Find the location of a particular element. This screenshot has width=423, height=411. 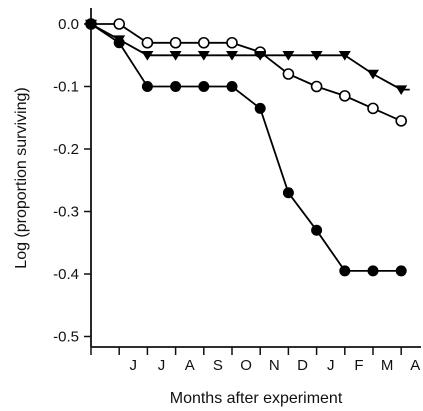

x-axis-label: Months after experiment is located at coordinates (256, 398).